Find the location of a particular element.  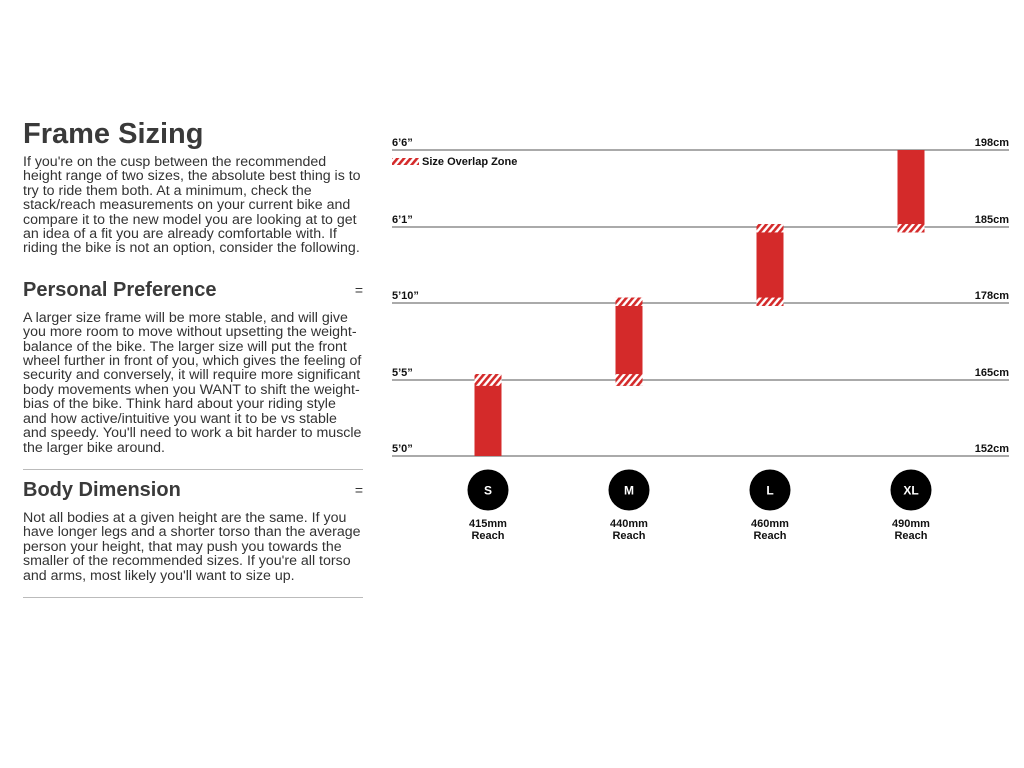

y-tick-imperial: 5’5” is located at coordinates (402, 373).